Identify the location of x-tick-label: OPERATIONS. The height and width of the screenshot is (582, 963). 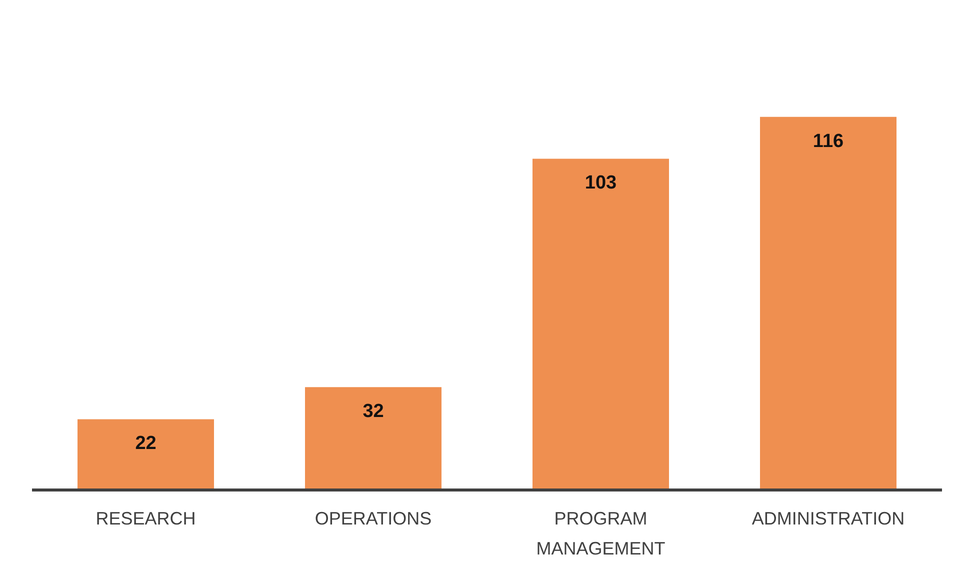
(373, 518).